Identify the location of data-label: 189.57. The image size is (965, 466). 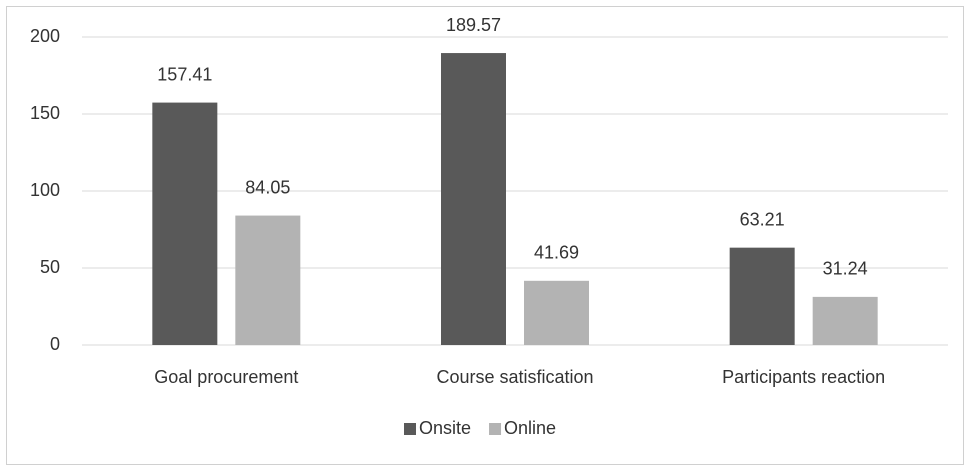
(473, 25).